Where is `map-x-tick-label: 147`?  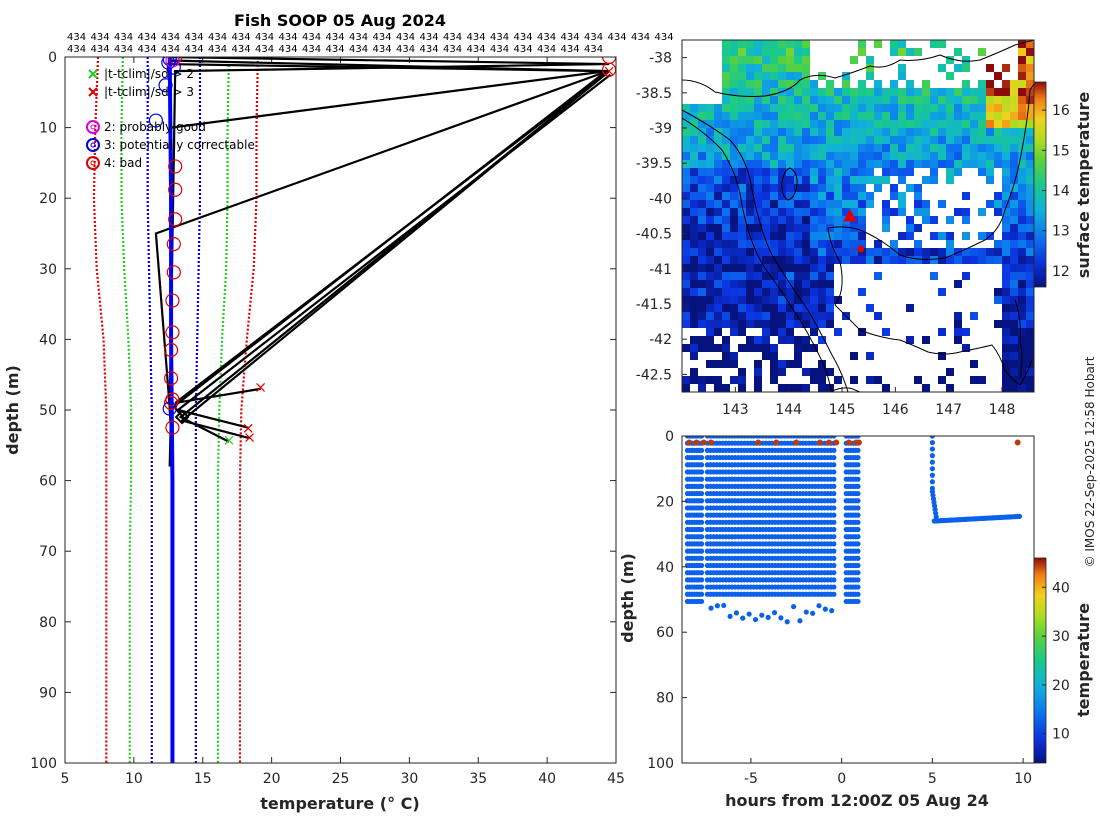 map-x-tick-label: 147 is located at coordinates (948, 410).